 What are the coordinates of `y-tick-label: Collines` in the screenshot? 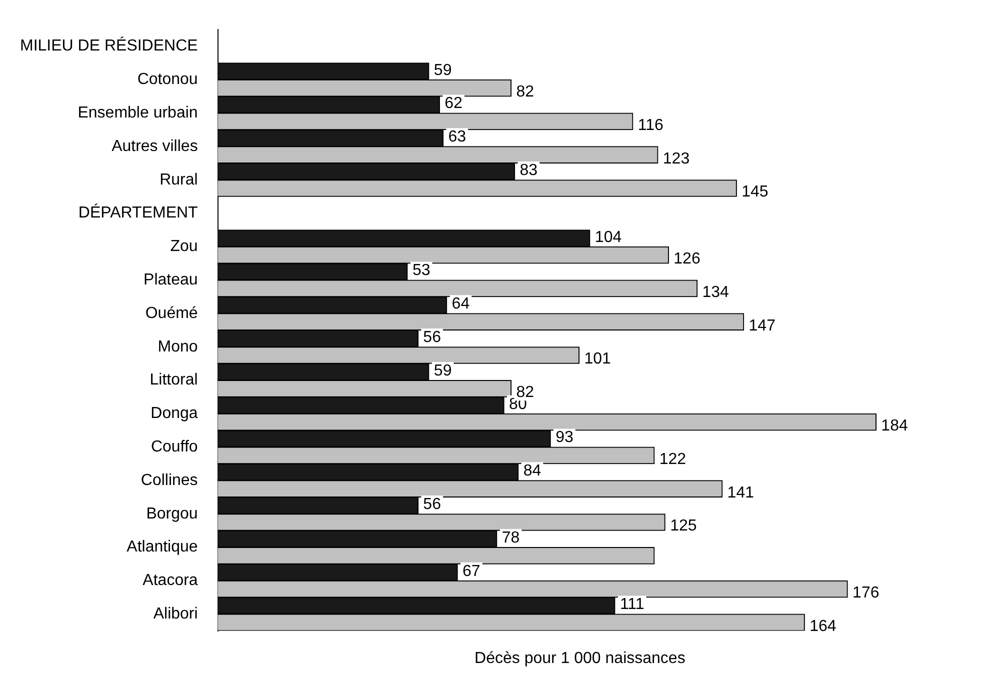 It's located at (169, 480).